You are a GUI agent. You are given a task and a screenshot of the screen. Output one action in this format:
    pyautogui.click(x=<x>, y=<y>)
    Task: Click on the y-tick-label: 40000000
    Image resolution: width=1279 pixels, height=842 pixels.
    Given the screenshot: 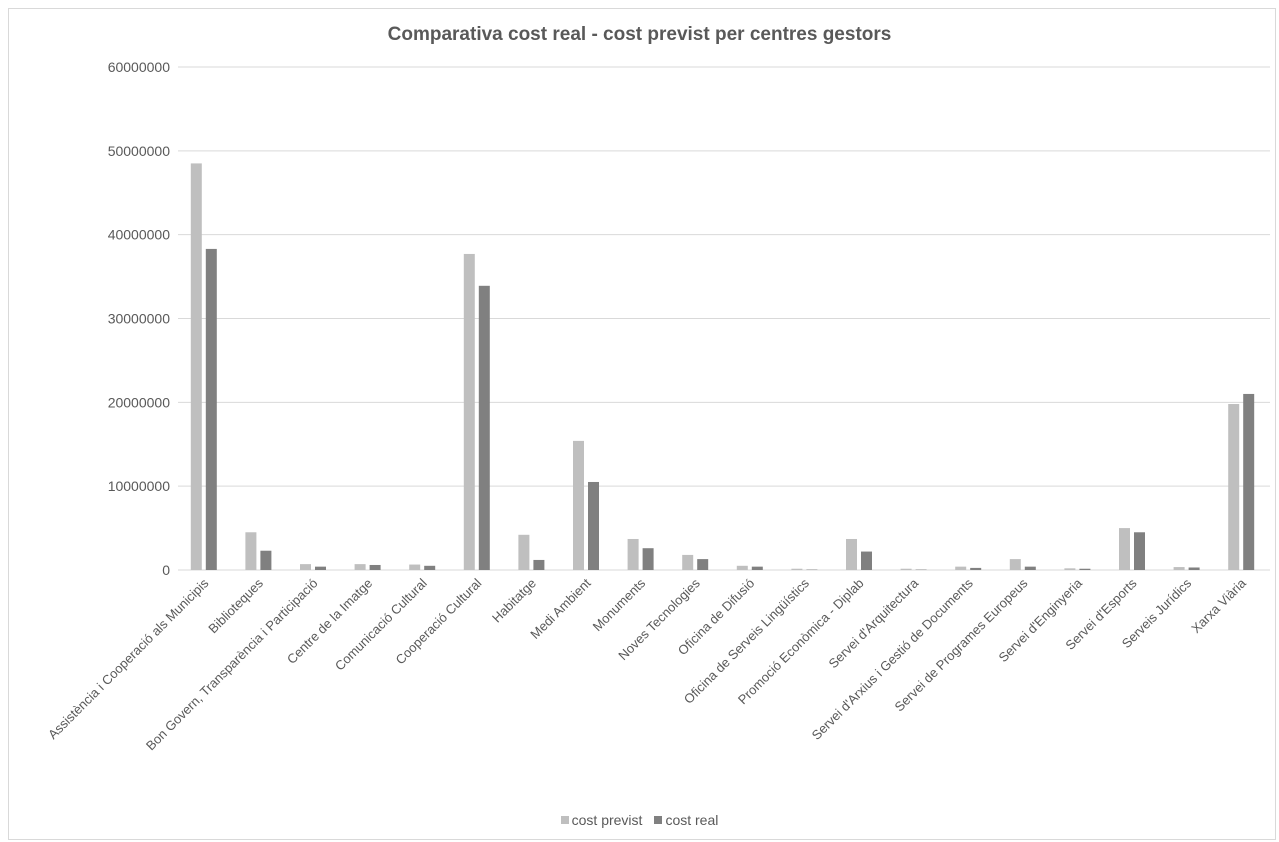 What is the action you would take?
    pyautogui.click(x=139, y=235)
    